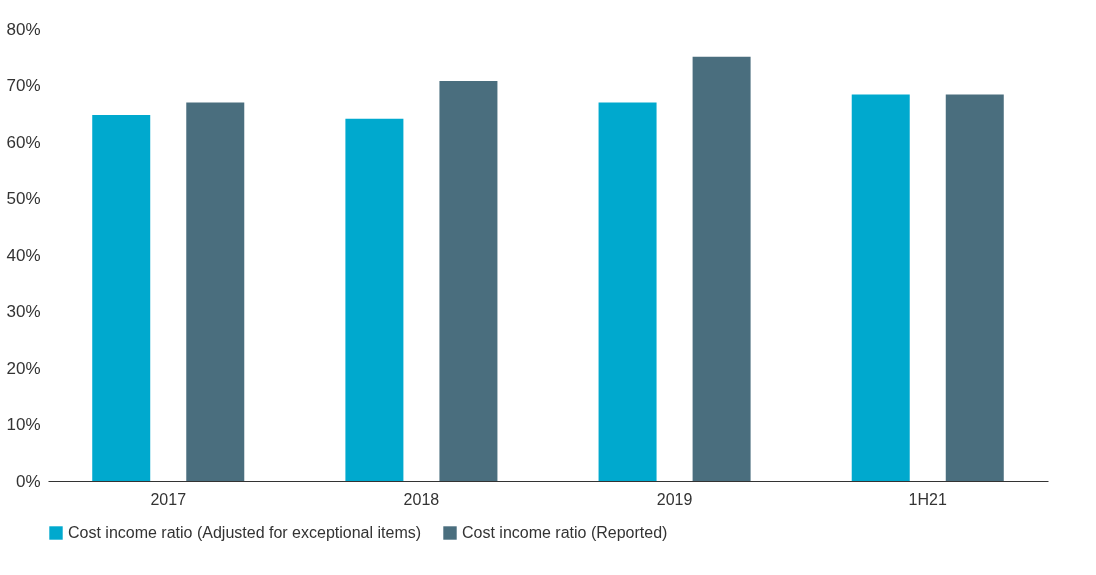  I want to click on y-tick-label: 0%, so click(28, 481).